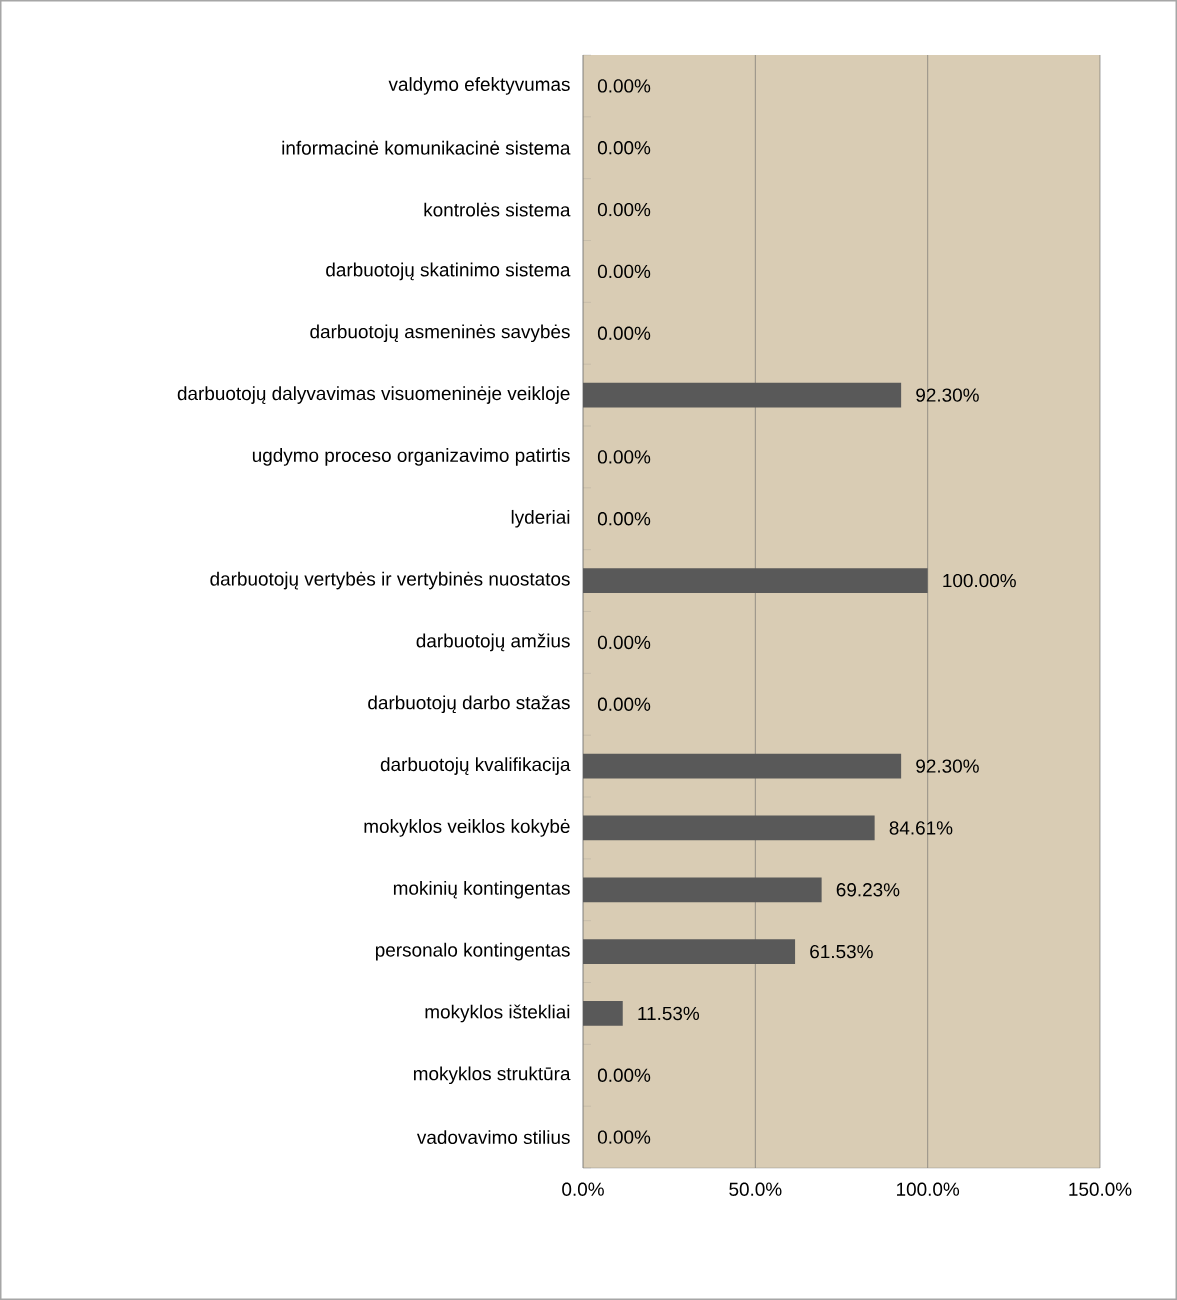  What do you see at coordinates (426, 147) in the screenshot?
I see `y-tick-label: informacinė komunikacinė sistema` at bounding box center [426, 147].